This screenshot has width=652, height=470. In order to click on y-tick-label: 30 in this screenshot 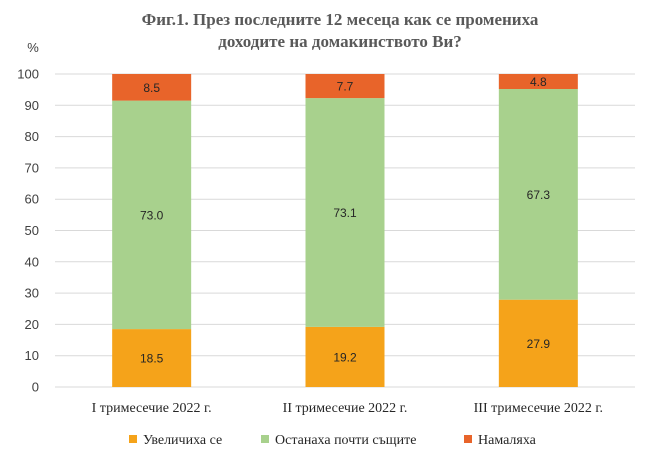, I will do `click(32, 293)`.